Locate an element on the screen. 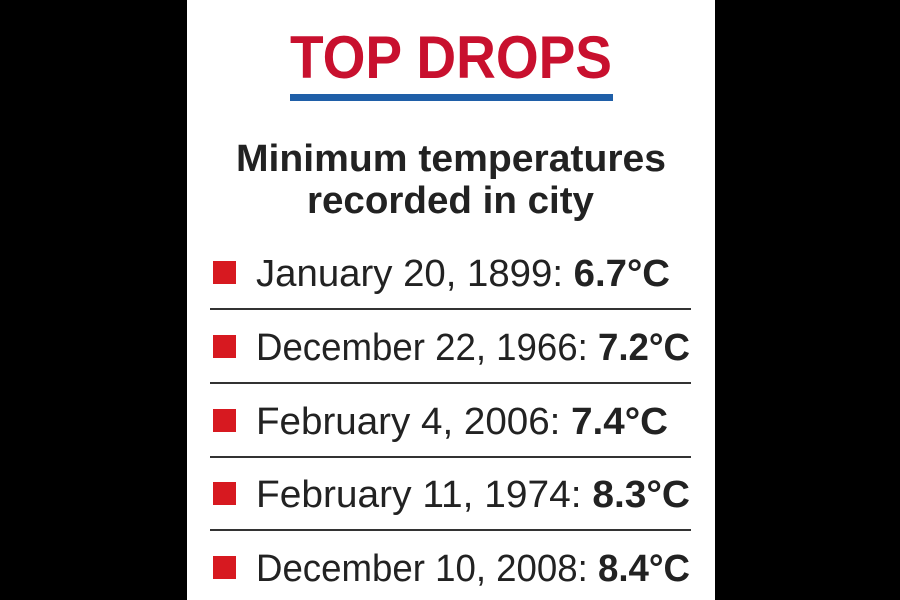 The image size is (900, 600). title: TOP DROPS is located at coordinates (451, 57).